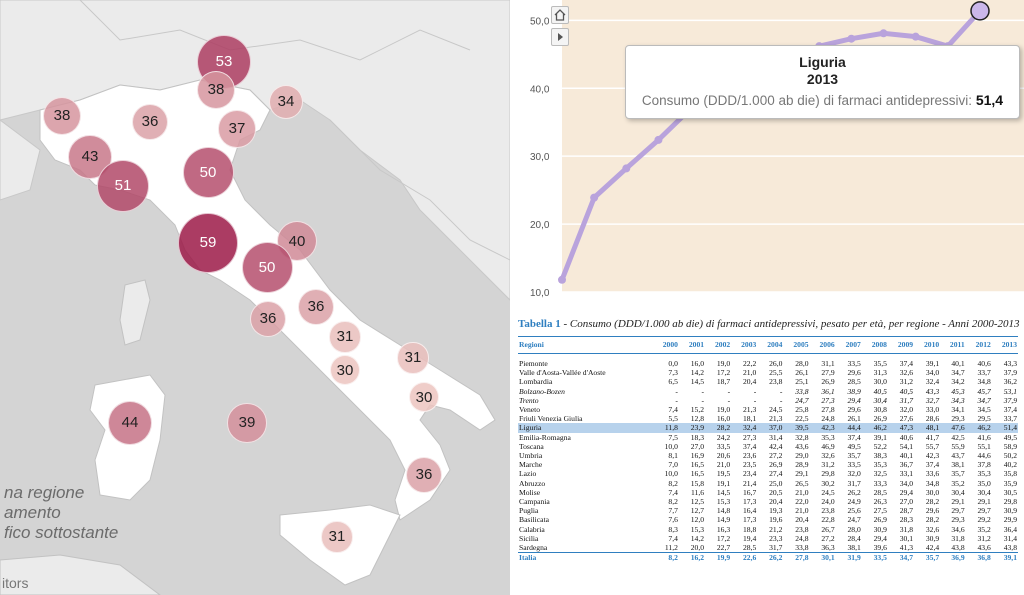 Image resolution: width=1024 pixels, height=595 pixels. Describe the element at coordinates (802, 373) in the screenshot. I see `table-value-cell: 26,1` at that location.